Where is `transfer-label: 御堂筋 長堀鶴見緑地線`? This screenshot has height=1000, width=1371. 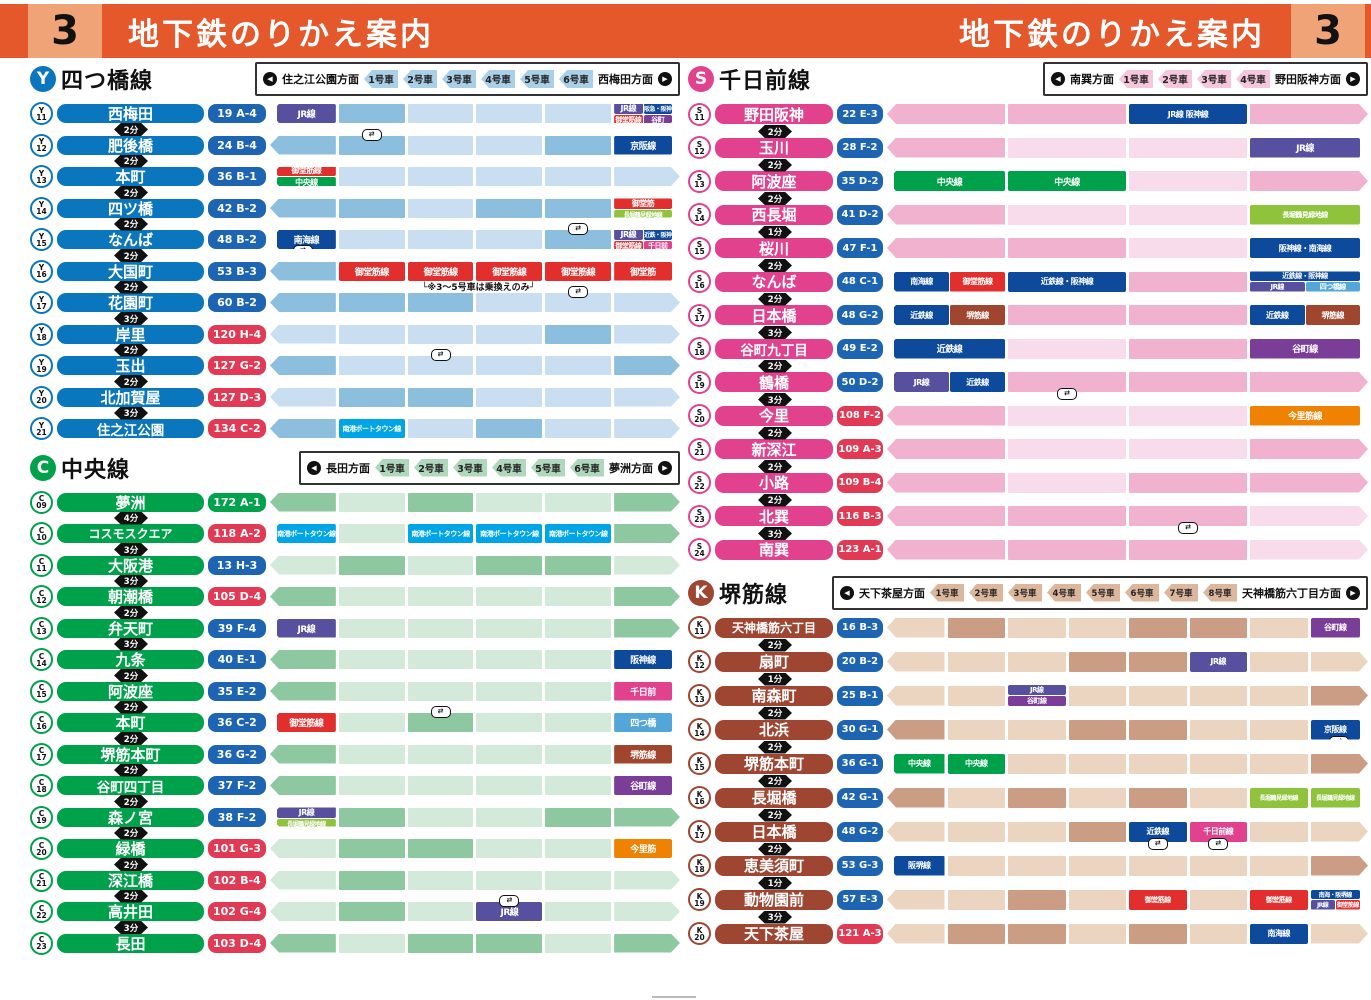
transfer-label: 御堂筋 長堀鶴見緑地線 is located at coordinates (647, 208).